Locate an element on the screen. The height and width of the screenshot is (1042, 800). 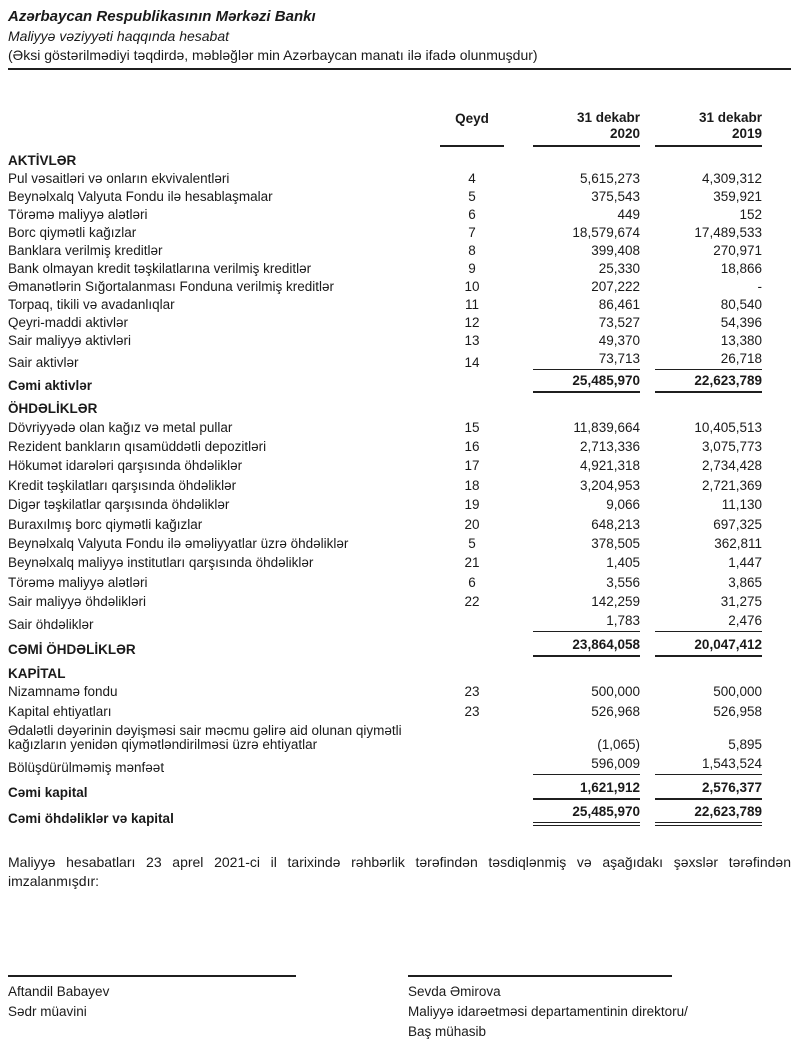
value-cell: 49,370 is located at coordinates (576, 341).